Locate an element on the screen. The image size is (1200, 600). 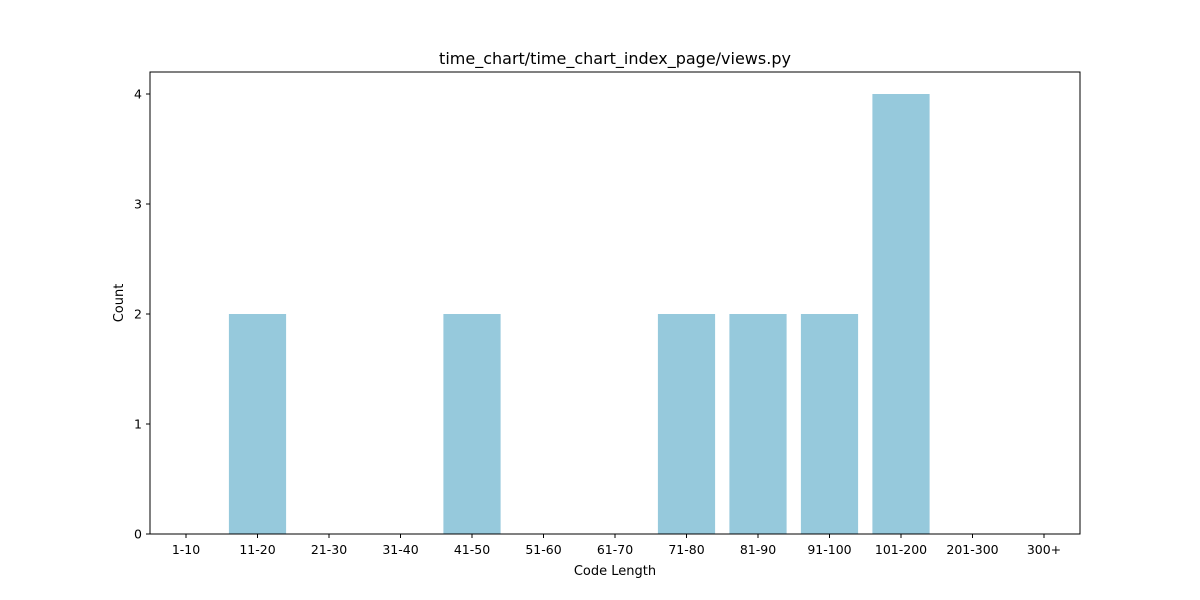
x-tick-label: 101-200 is located at coordinates (901, 549).